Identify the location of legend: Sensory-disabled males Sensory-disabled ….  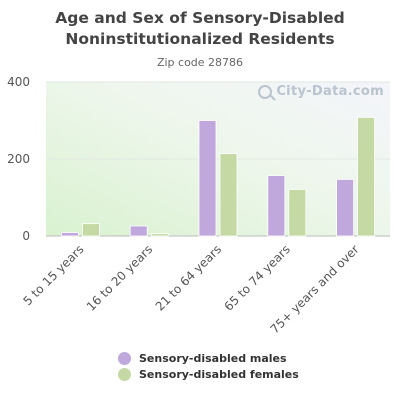
(208, 366).